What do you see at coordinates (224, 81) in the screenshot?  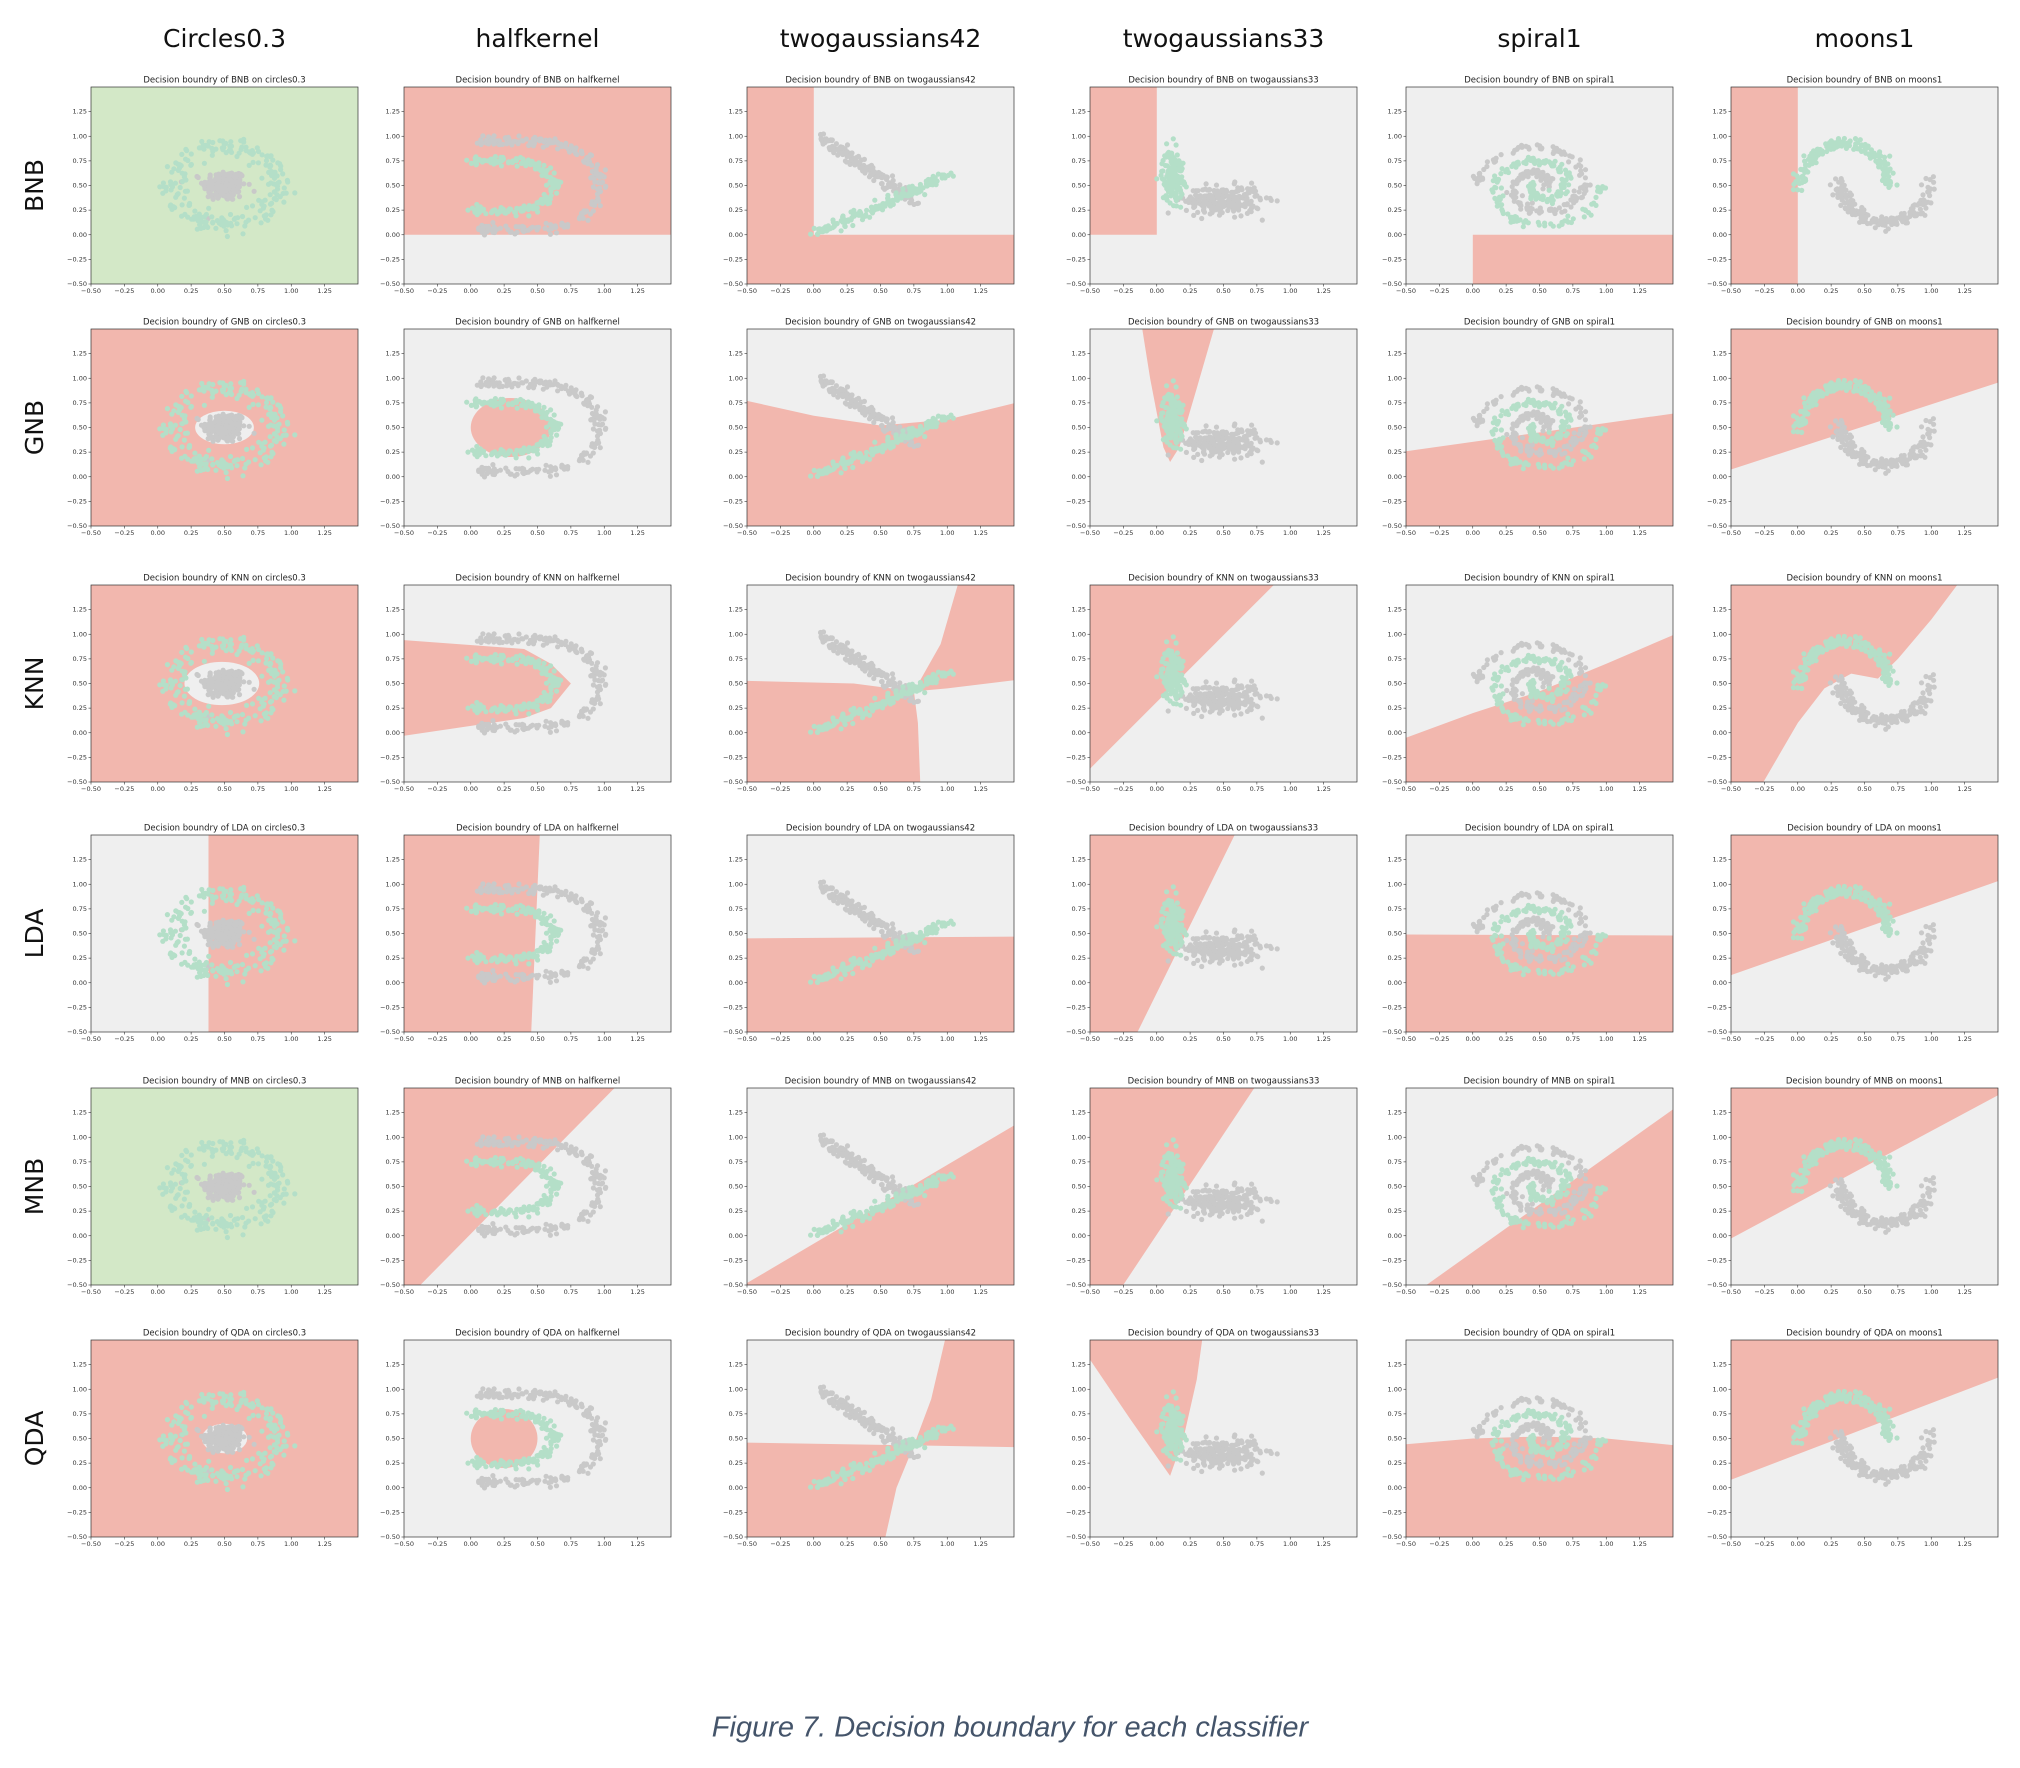 I see `panel-title: Decision boundry of BNB on circles0.3` at bounding box center [224, 81].